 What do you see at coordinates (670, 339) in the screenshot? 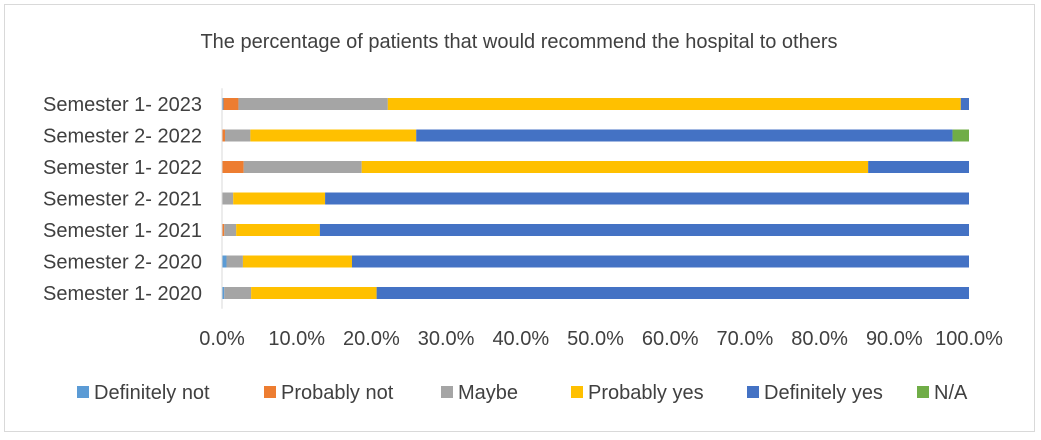
I see `x-tick-label: 60.0%` at bounding box center [670, 339].